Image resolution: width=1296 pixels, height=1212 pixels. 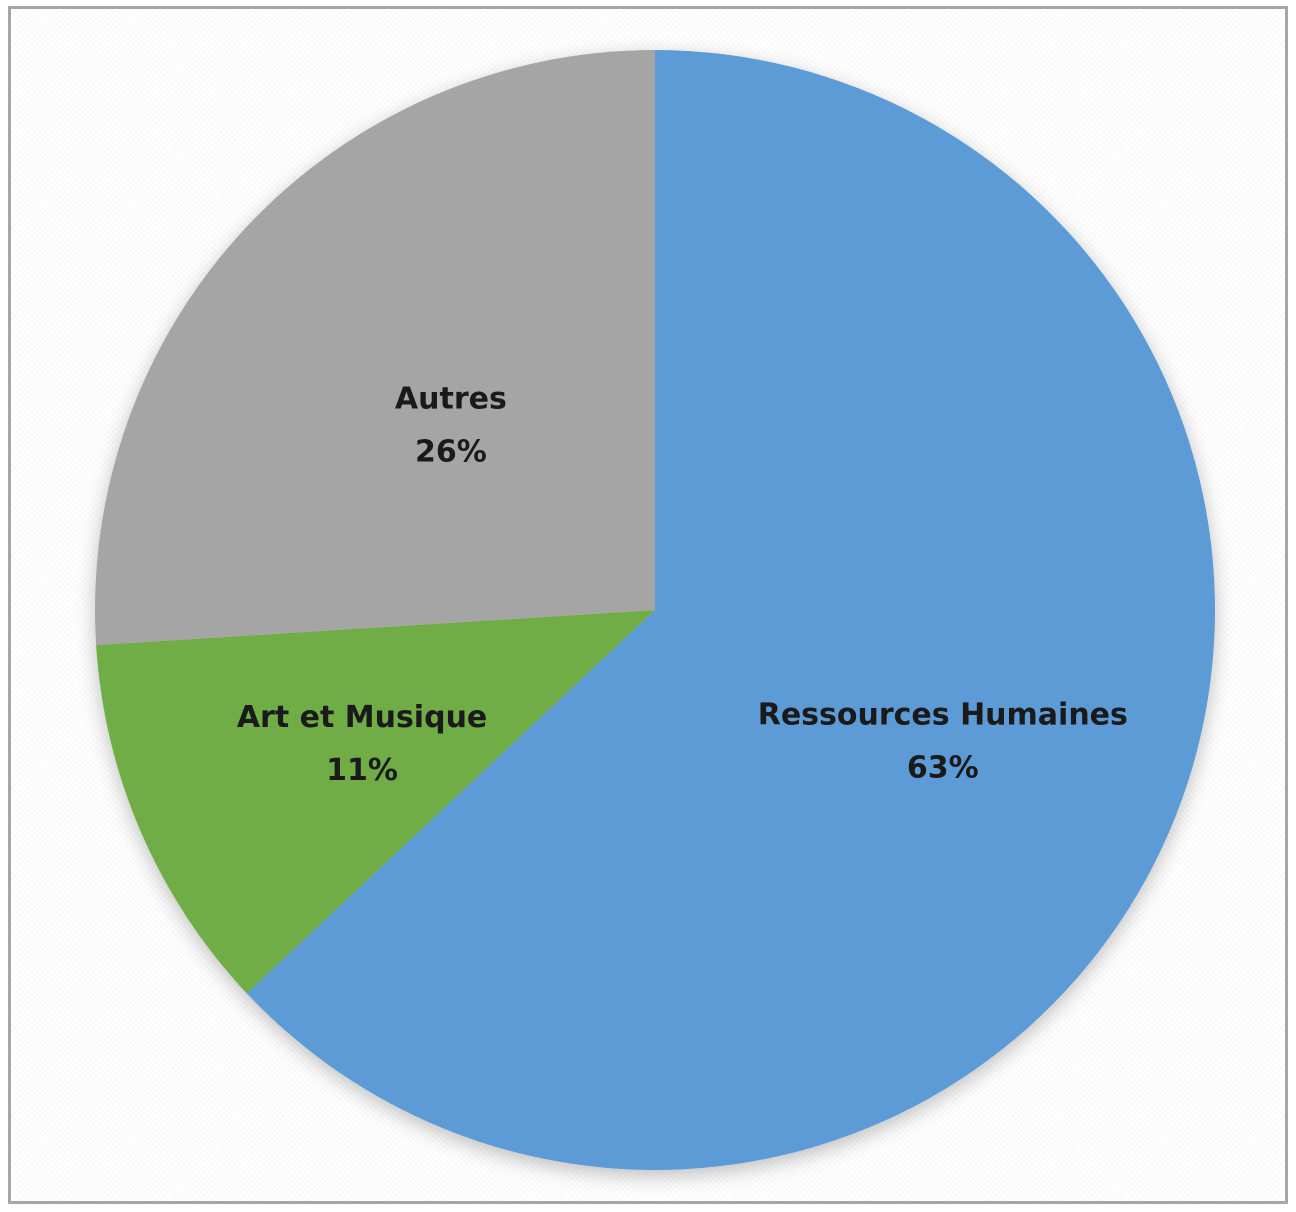 What do you see at coordinates (451, 451) in the screenshot?
I see `slice-label-value: 26%` at bounding box center [451, 451].